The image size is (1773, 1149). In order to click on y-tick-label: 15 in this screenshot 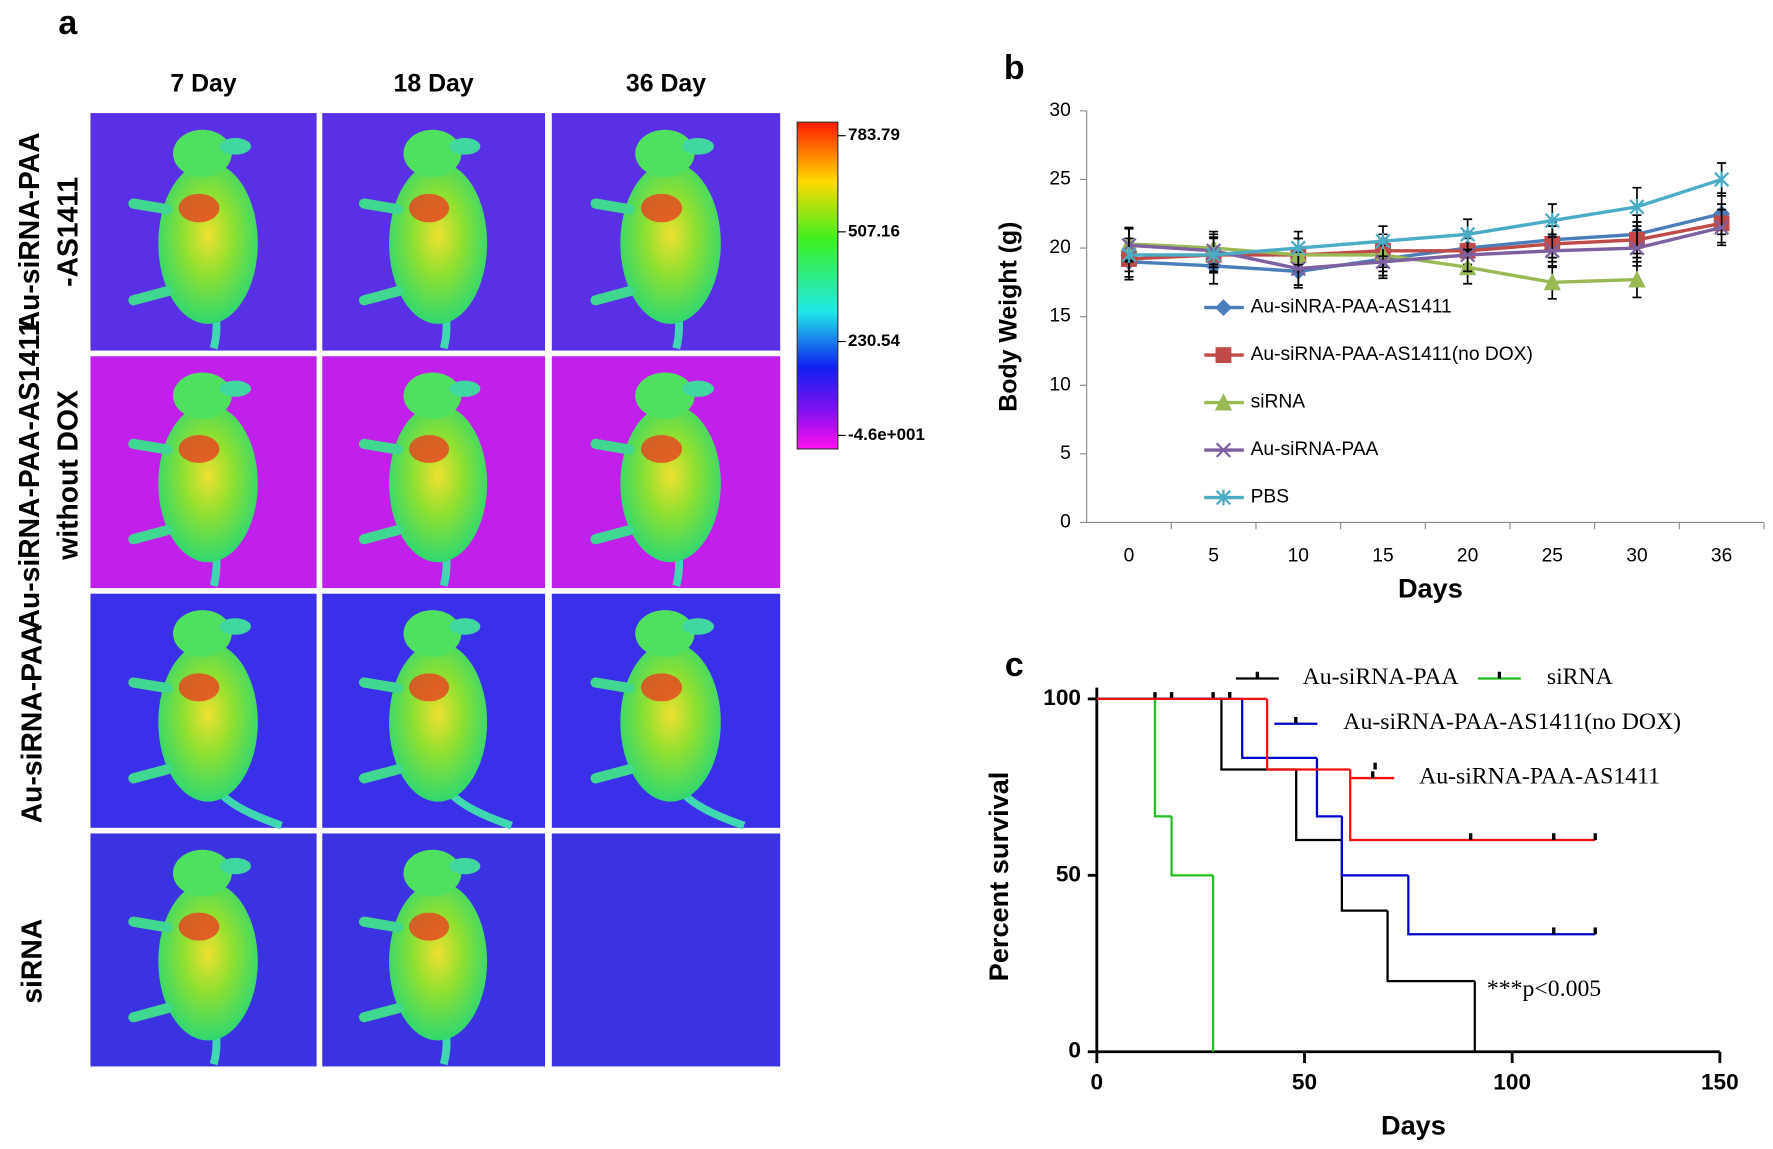, I will do `click(1059, 316)`.